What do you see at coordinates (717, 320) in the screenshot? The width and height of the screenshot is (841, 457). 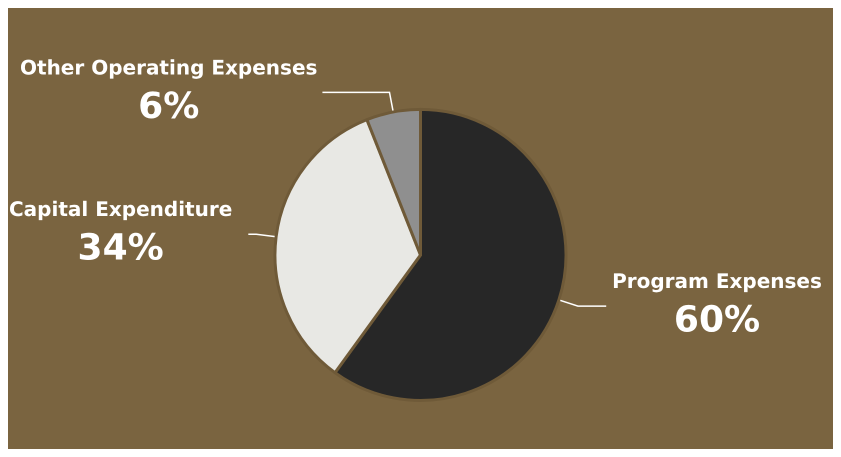 I see `data-label: 60%` at bounding box center [717, 320].